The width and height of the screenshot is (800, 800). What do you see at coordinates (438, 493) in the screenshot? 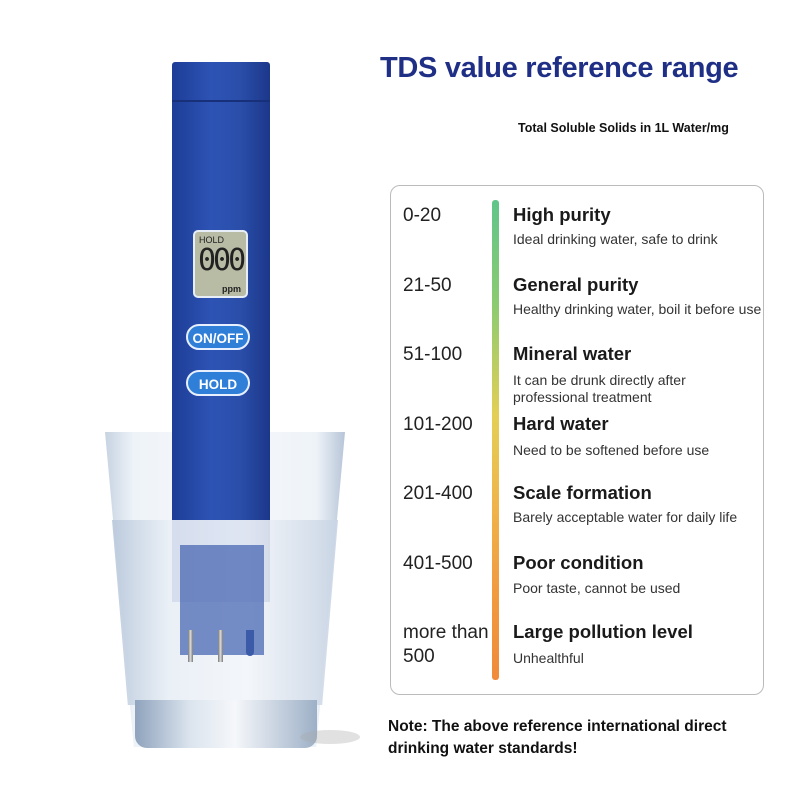
I see `range-label: 201-400` at bounding box center [438, 493].